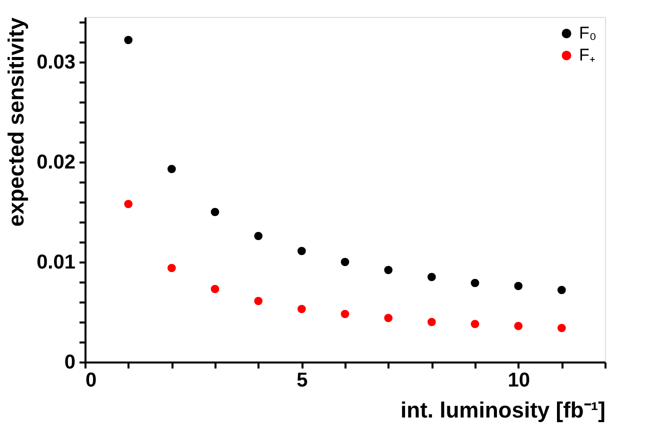  I want to click on y-axis-title: expected sensitivity, so click(16, 121).